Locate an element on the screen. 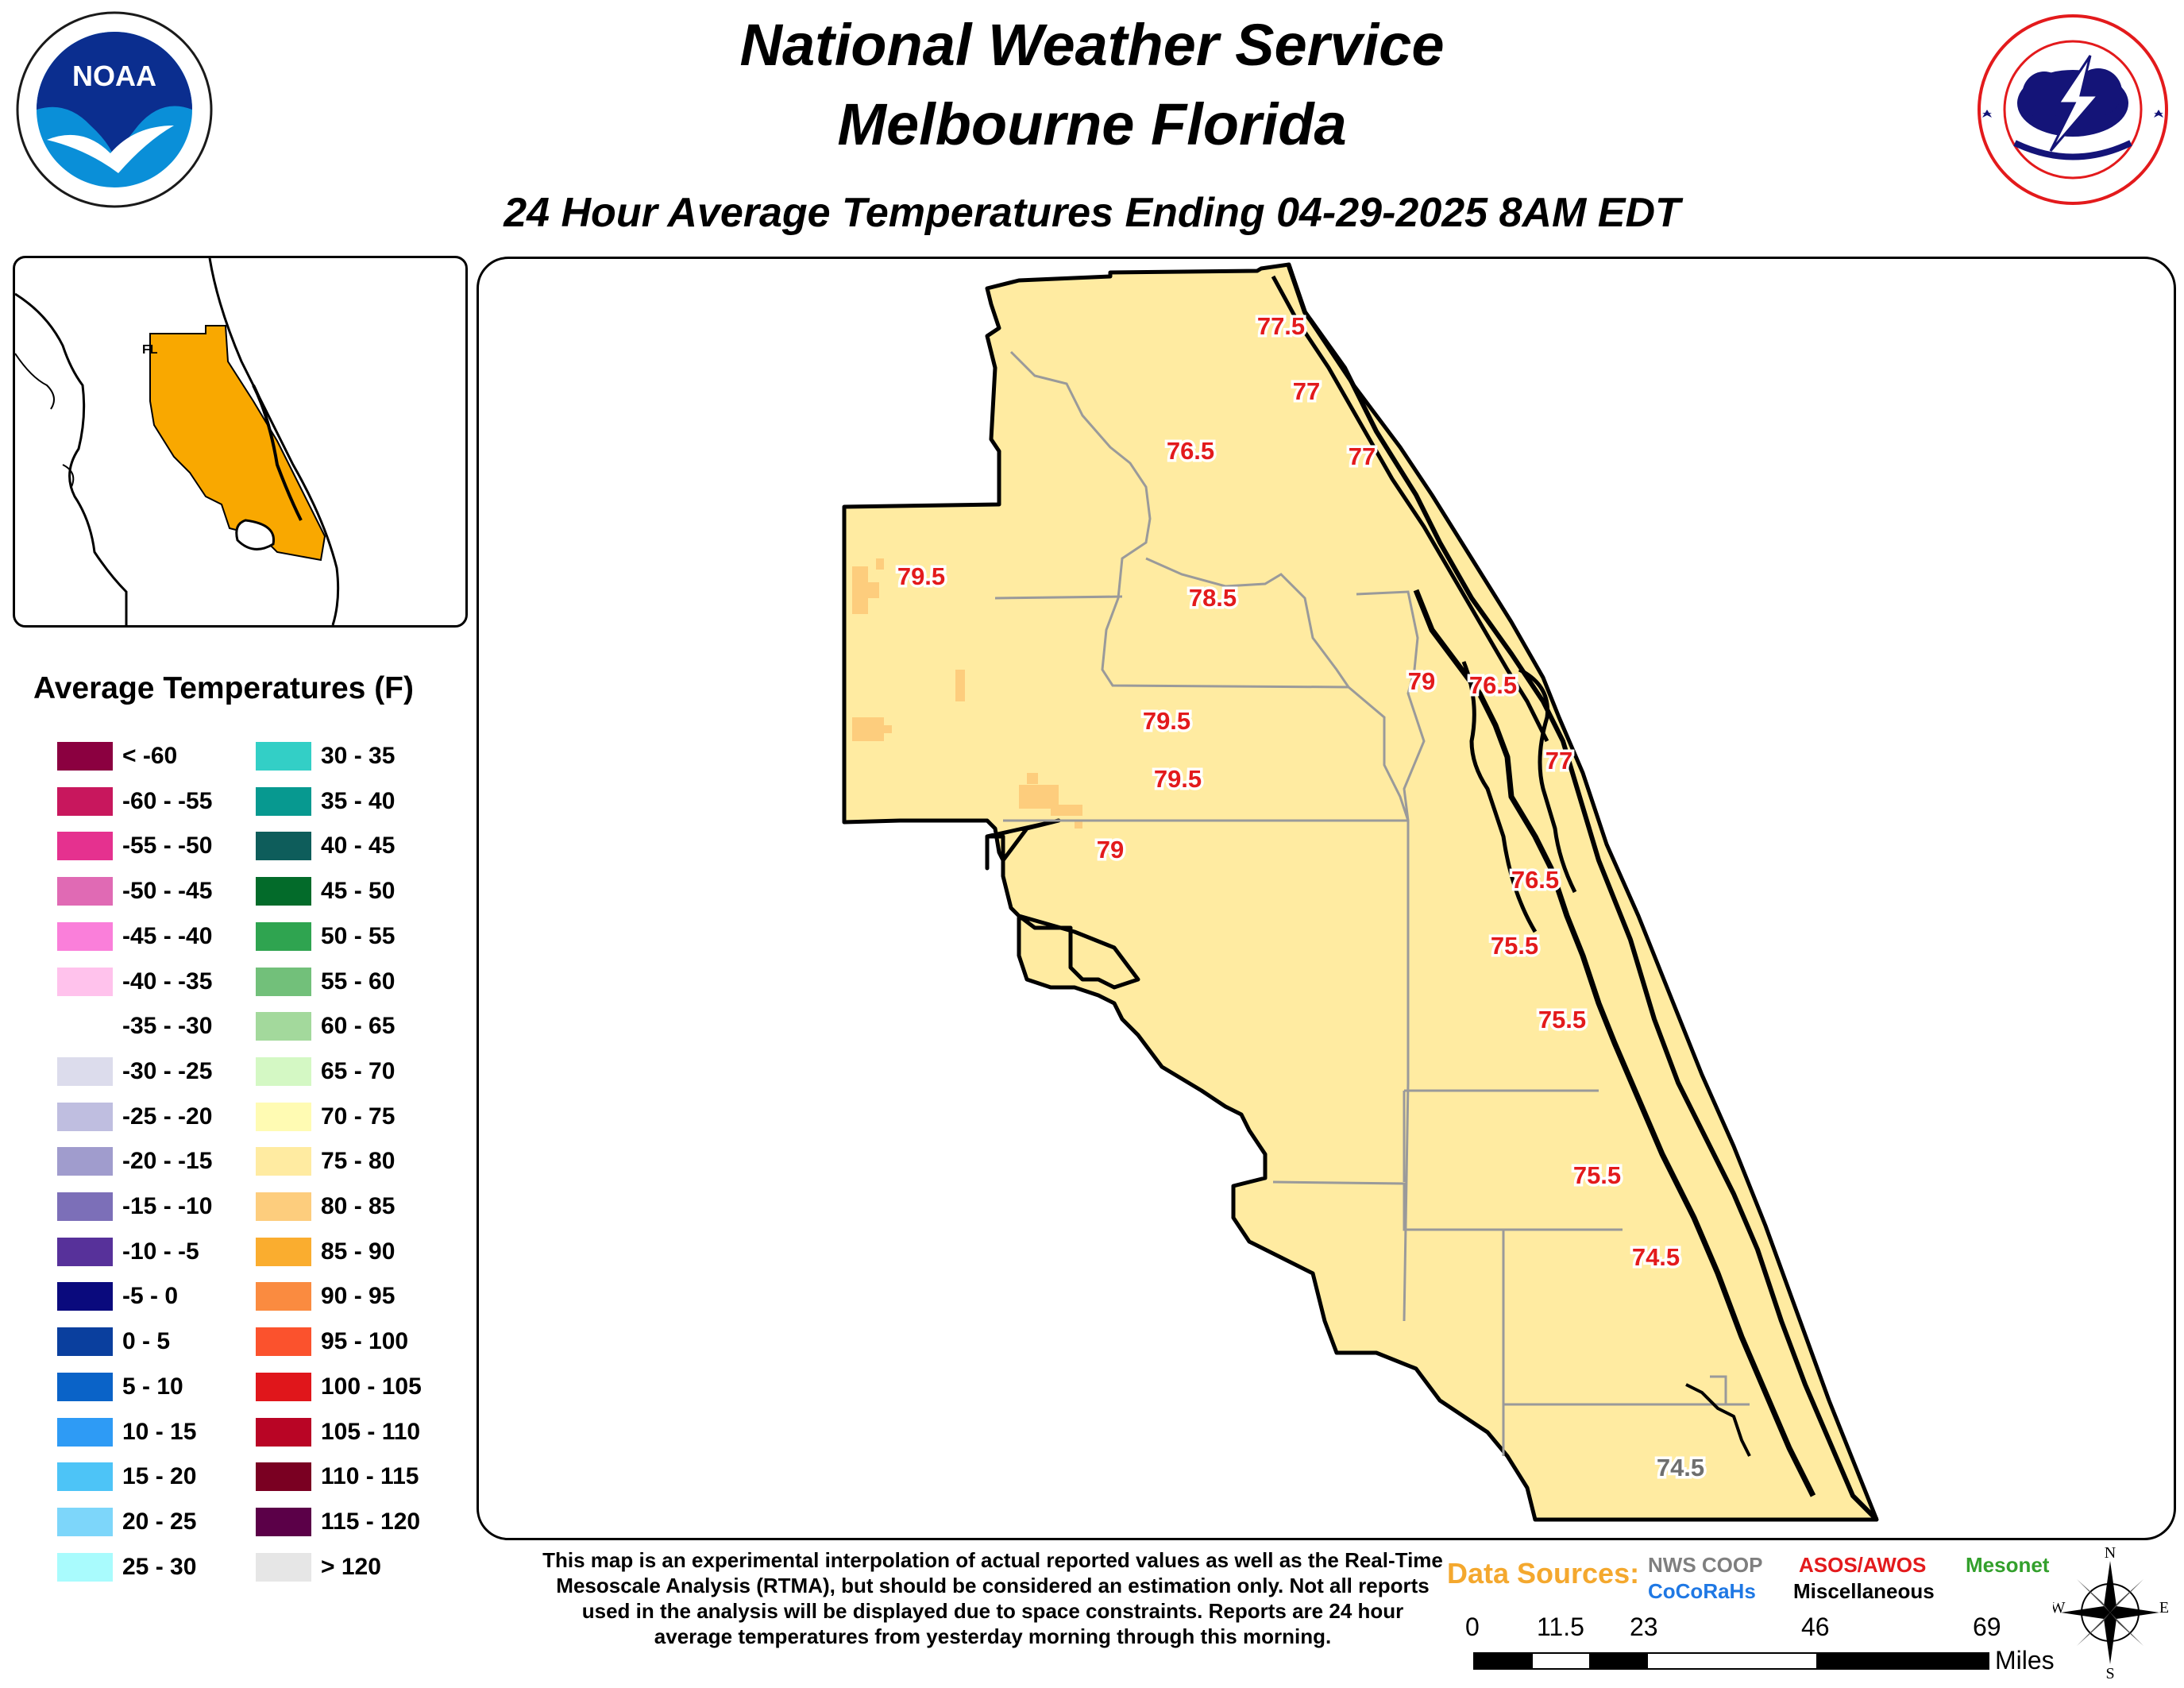  legend-item: -25 - -20 is located at coordinates (135, 1116).